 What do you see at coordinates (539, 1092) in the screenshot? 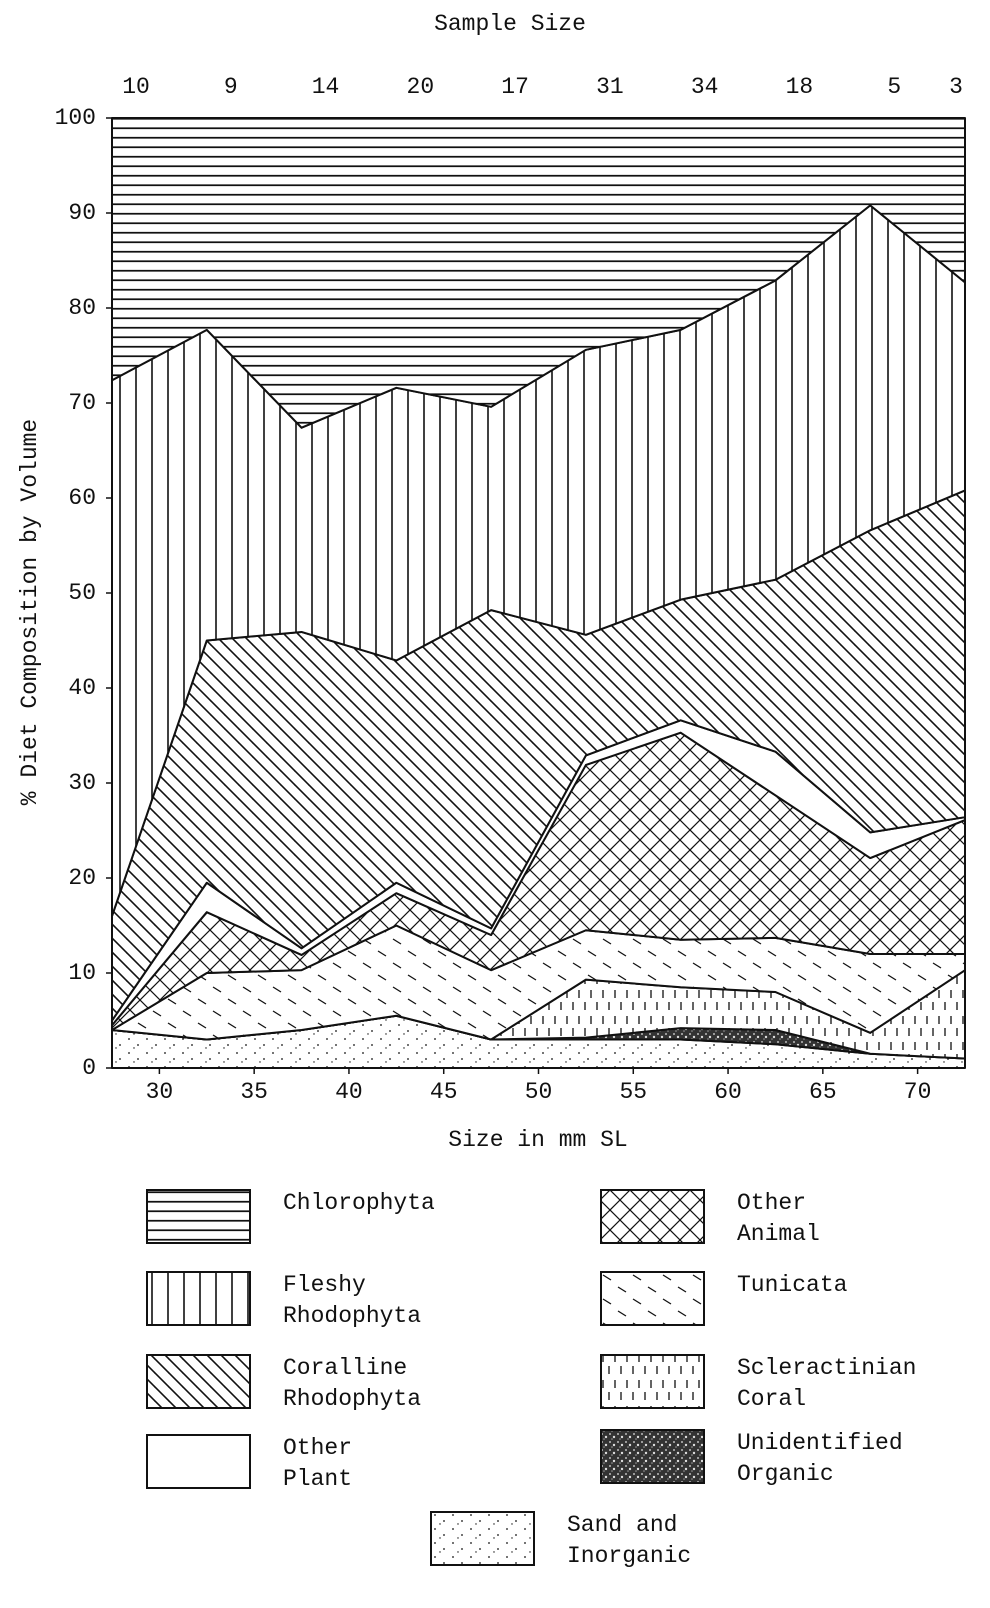
I see `x-tick-label: 50` at bounding box center [539, 1092].